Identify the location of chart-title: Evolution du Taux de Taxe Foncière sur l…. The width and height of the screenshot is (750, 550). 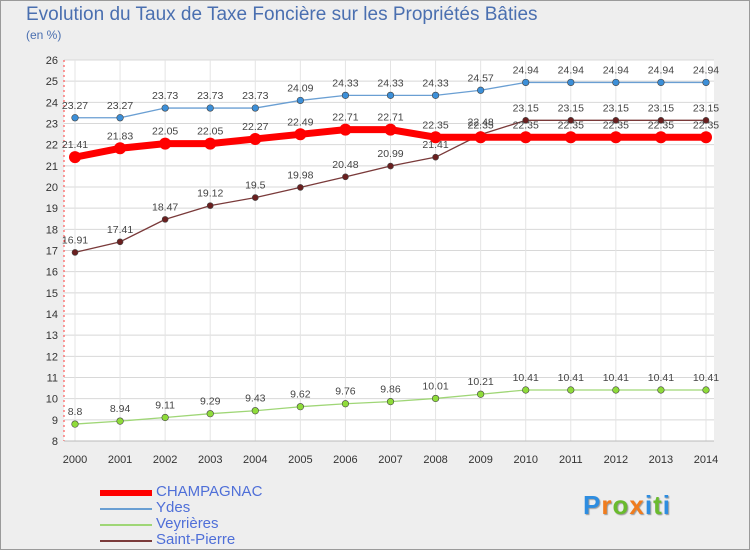
(282, 14).